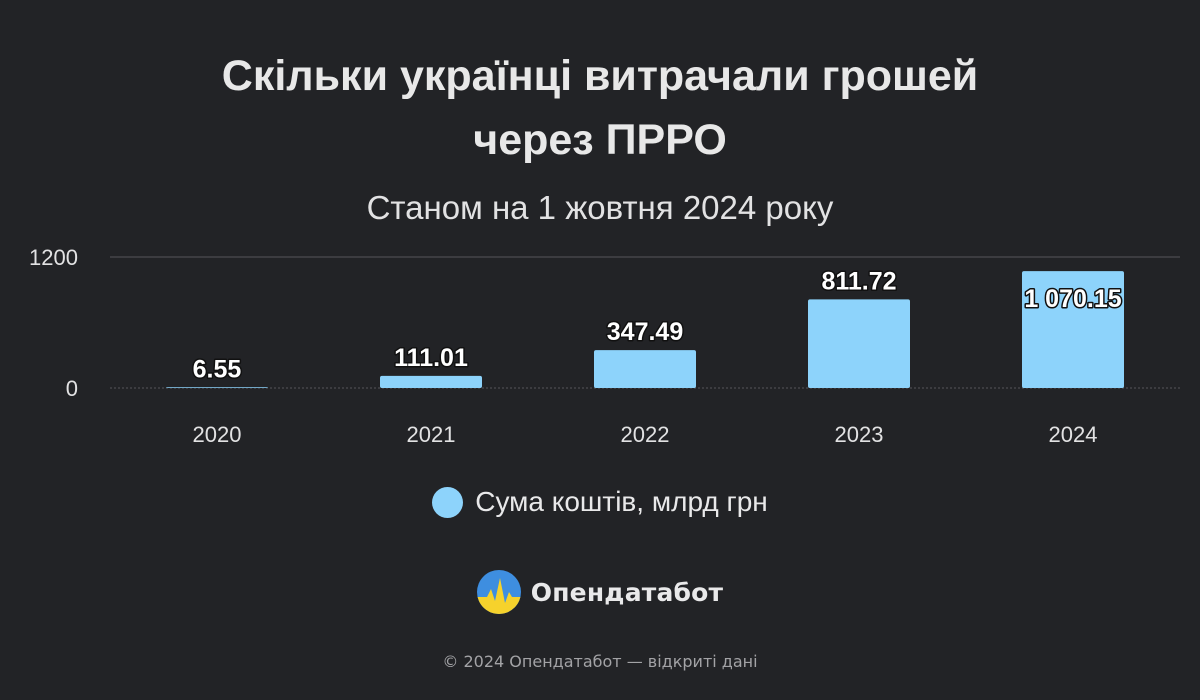 The width and height of the screenshot is (1200, 700). I want to click on data-label-2022: 347.49, so click(645, 332).